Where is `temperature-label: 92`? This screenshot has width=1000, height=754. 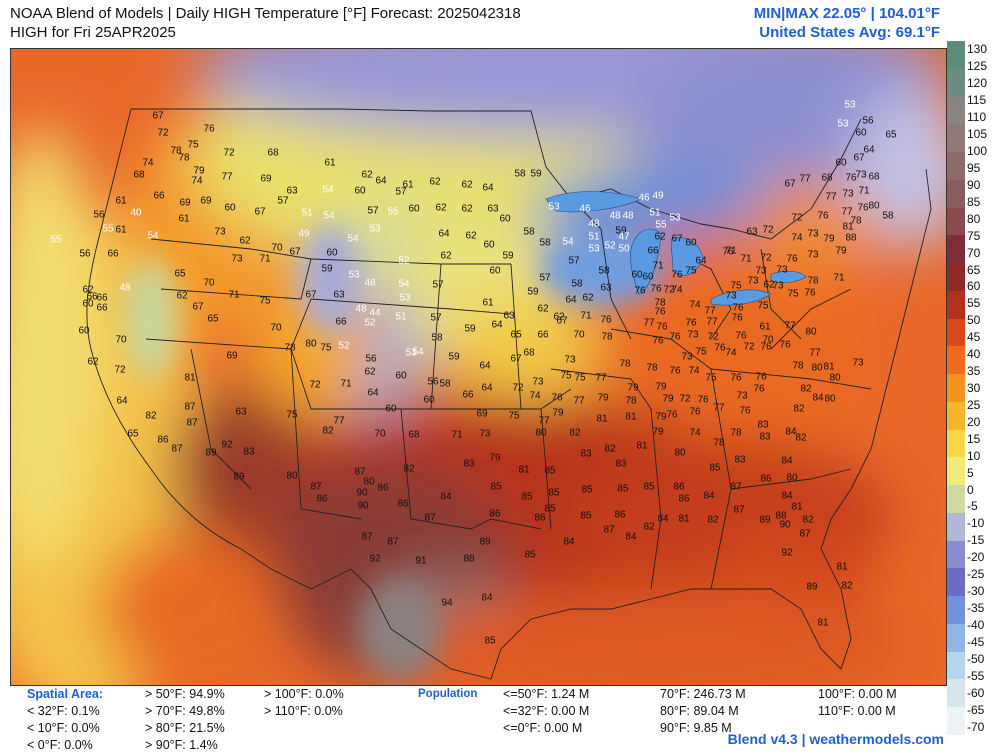
temperature-label: 92 is located at coordinates (787, 553).